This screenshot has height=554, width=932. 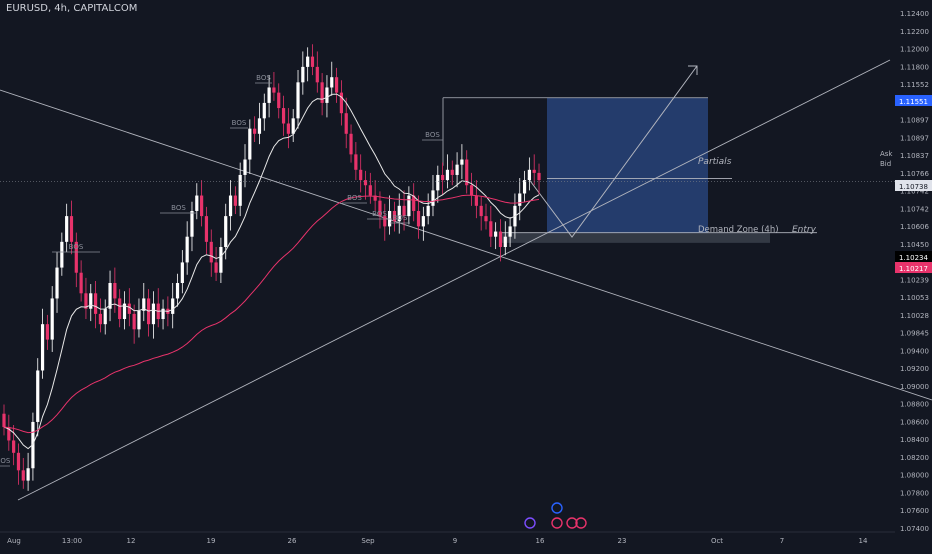 I want to click on y-tick-label: 1.10239, so click(x=914, y=280).